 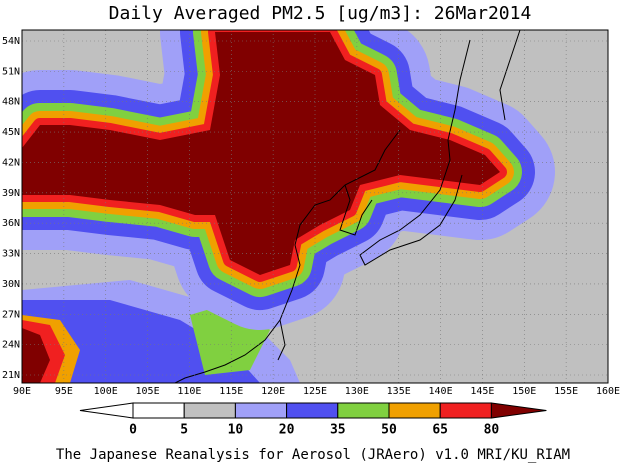 I want to click on lat-label: 33N, so click(x=11, y=254).